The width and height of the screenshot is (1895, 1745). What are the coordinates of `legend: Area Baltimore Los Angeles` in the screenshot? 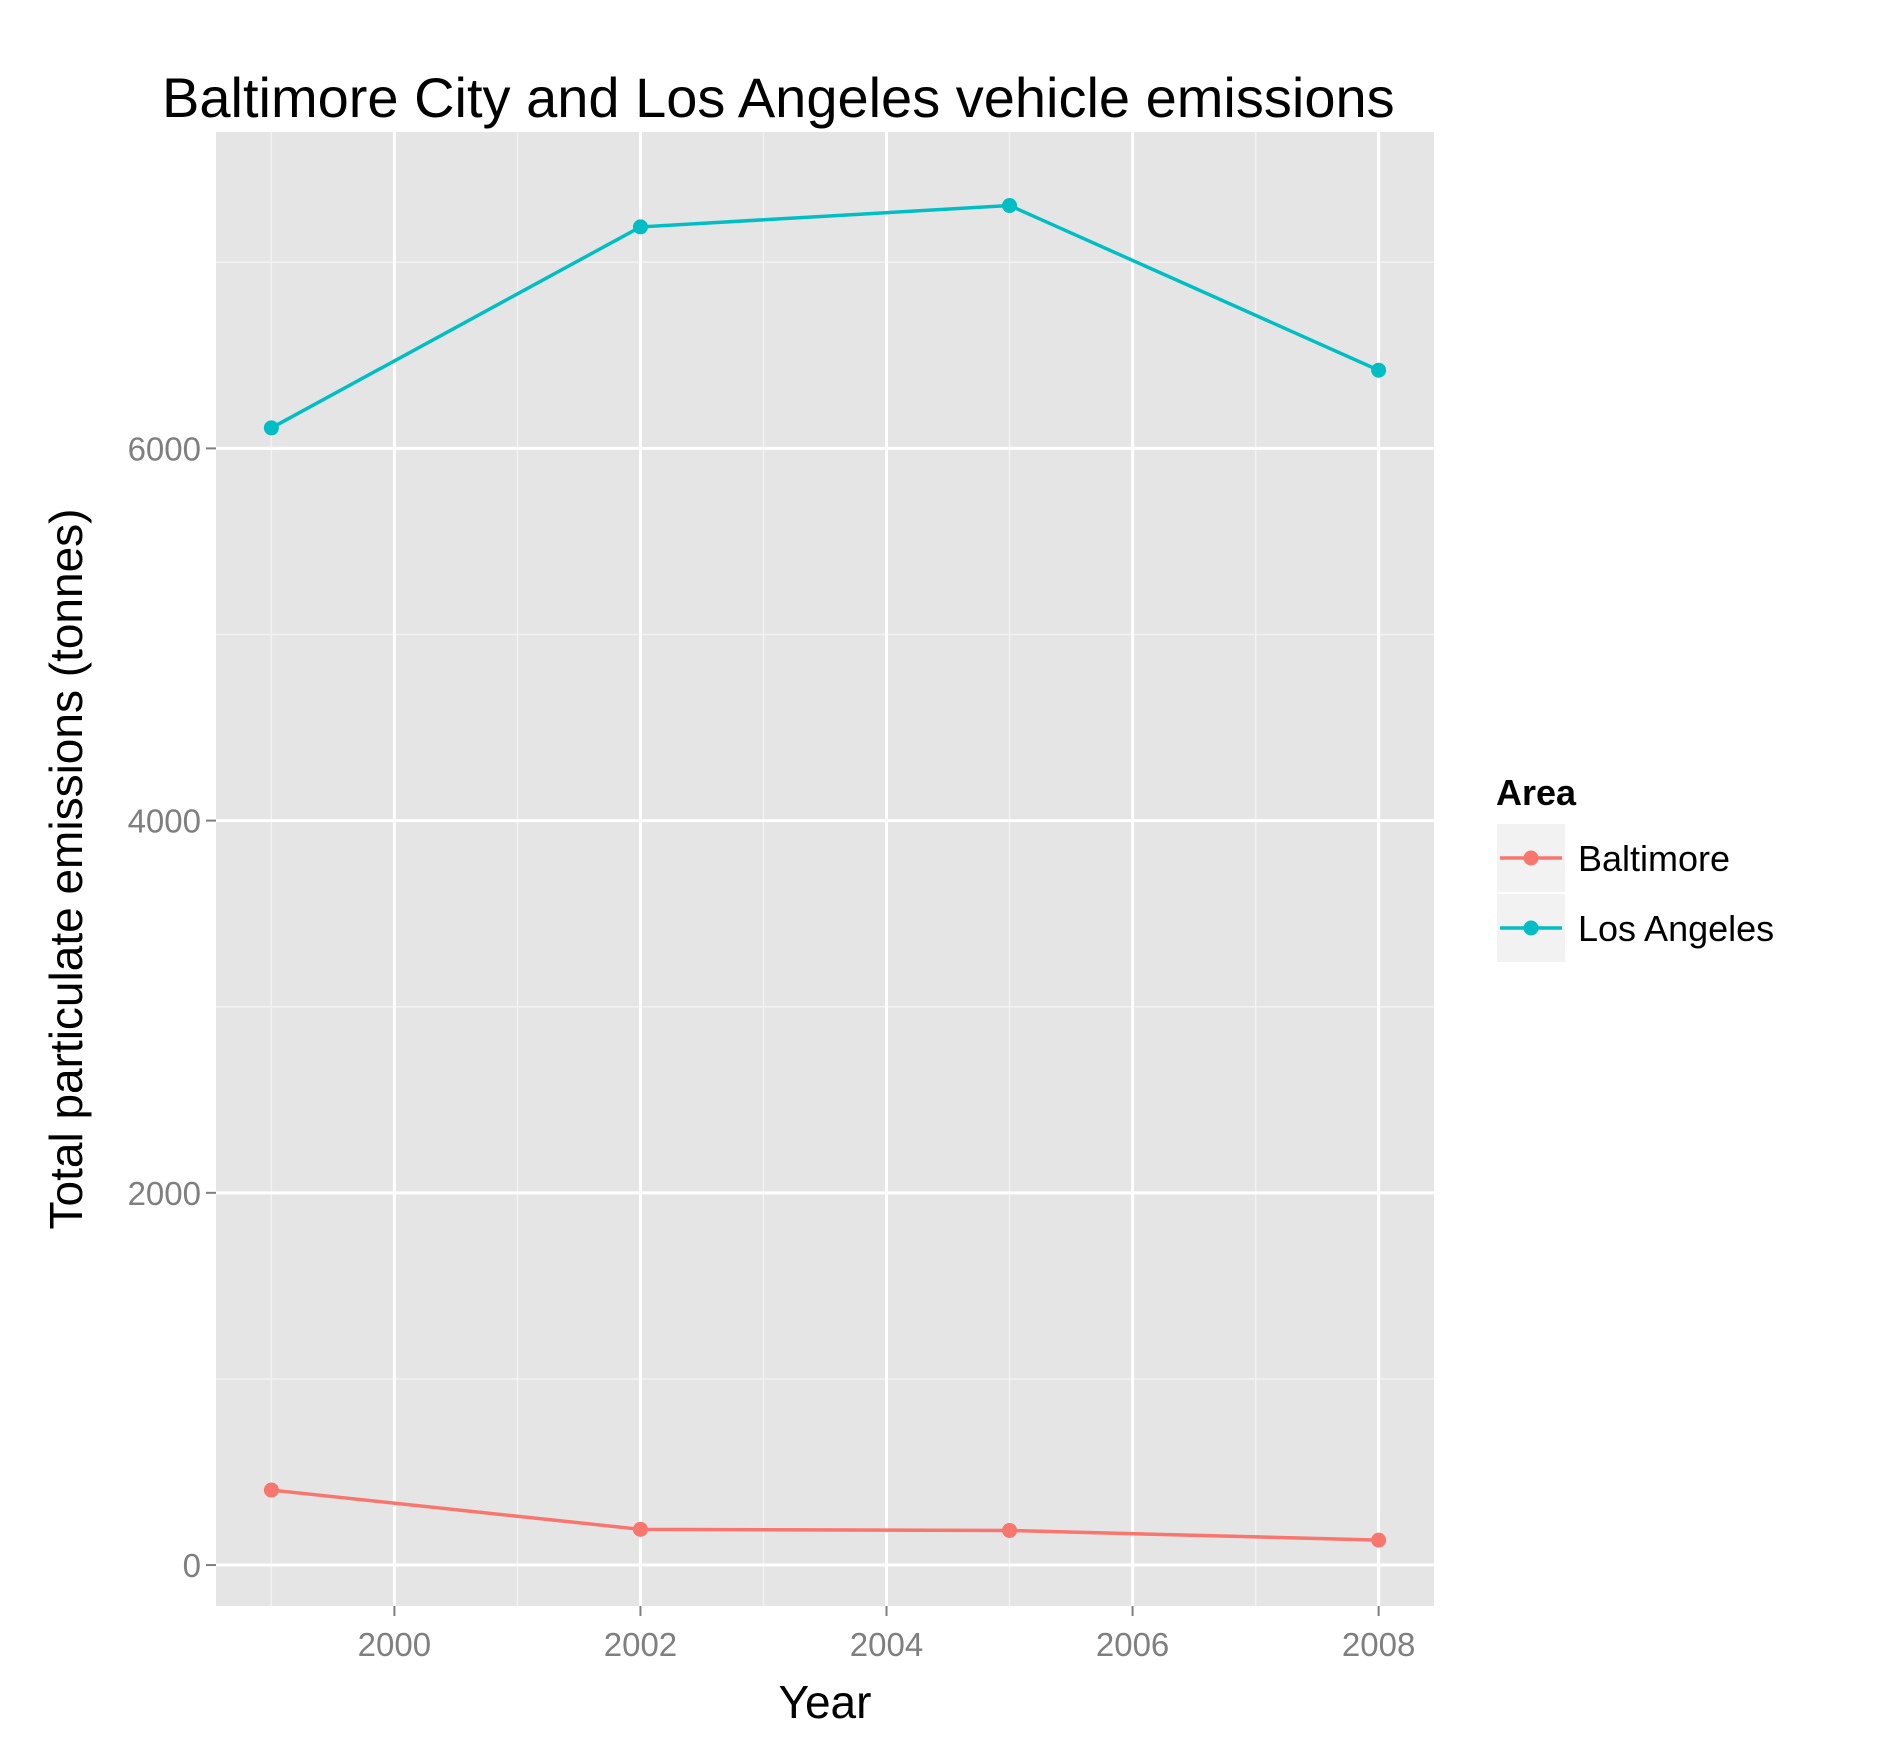 It's located at (1634, 868).